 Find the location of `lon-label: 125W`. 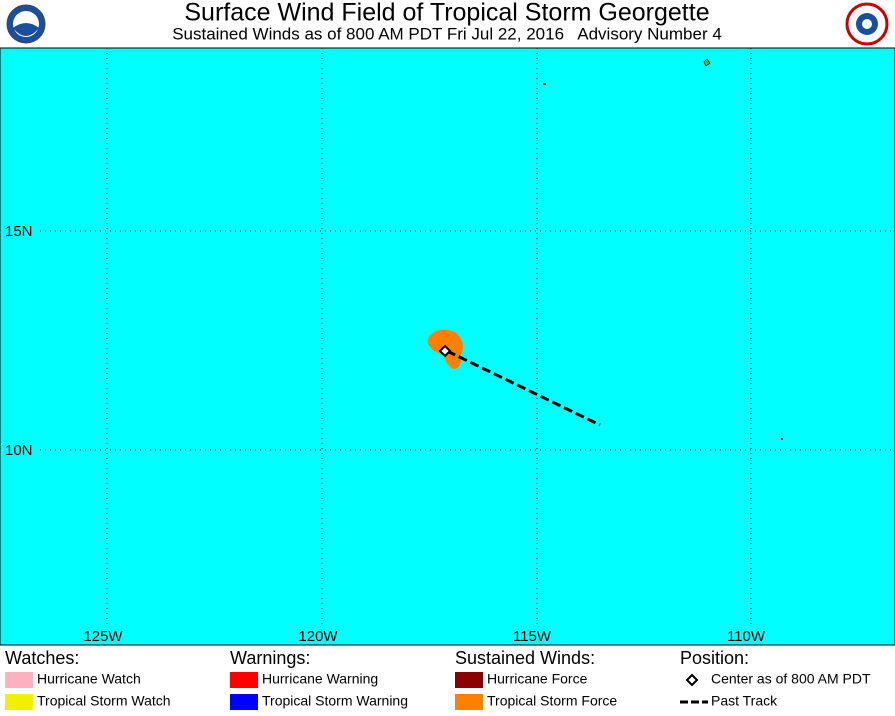

lon-label: 125W is located at coordinates (103, 636).